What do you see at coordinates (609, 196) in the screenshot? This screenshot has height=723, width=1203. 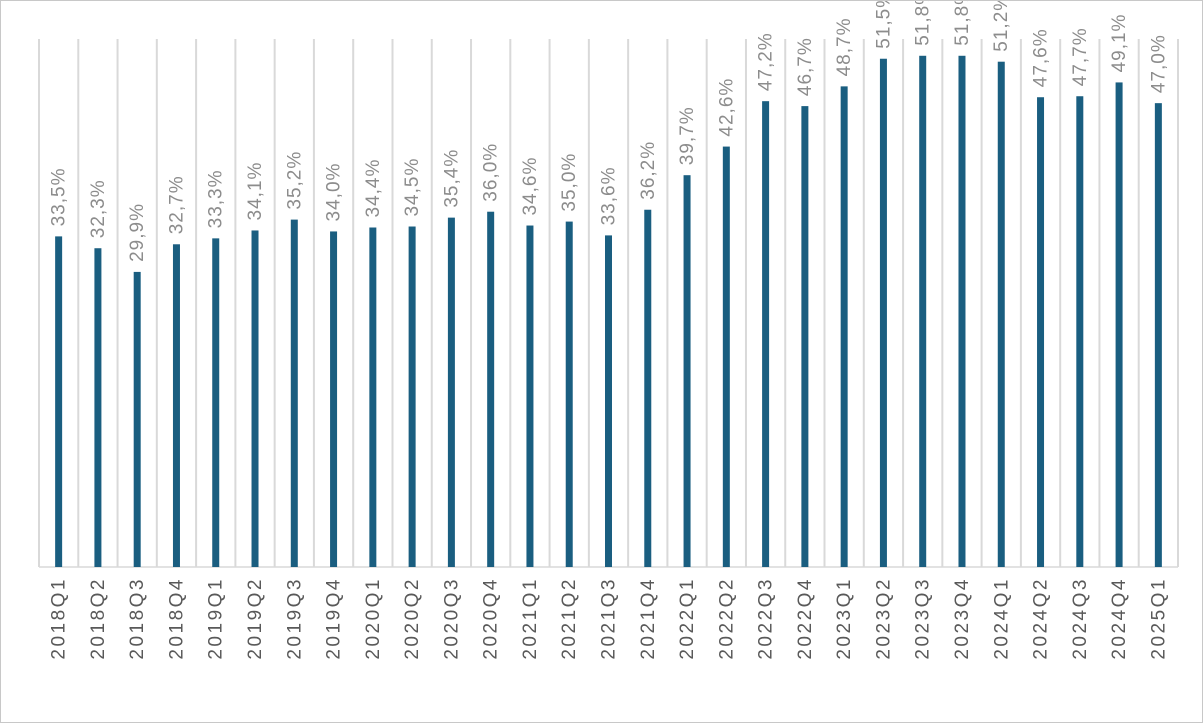 I see `data-label: 33,6%` at bounding box center [609, 196].